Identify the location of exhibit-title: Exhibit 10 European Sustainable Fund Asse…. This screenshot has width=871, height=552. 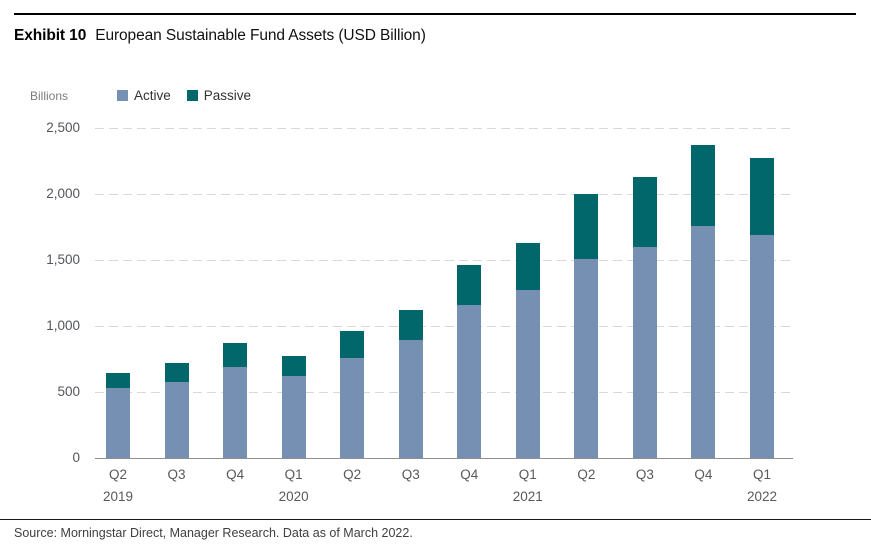
(220, 36).